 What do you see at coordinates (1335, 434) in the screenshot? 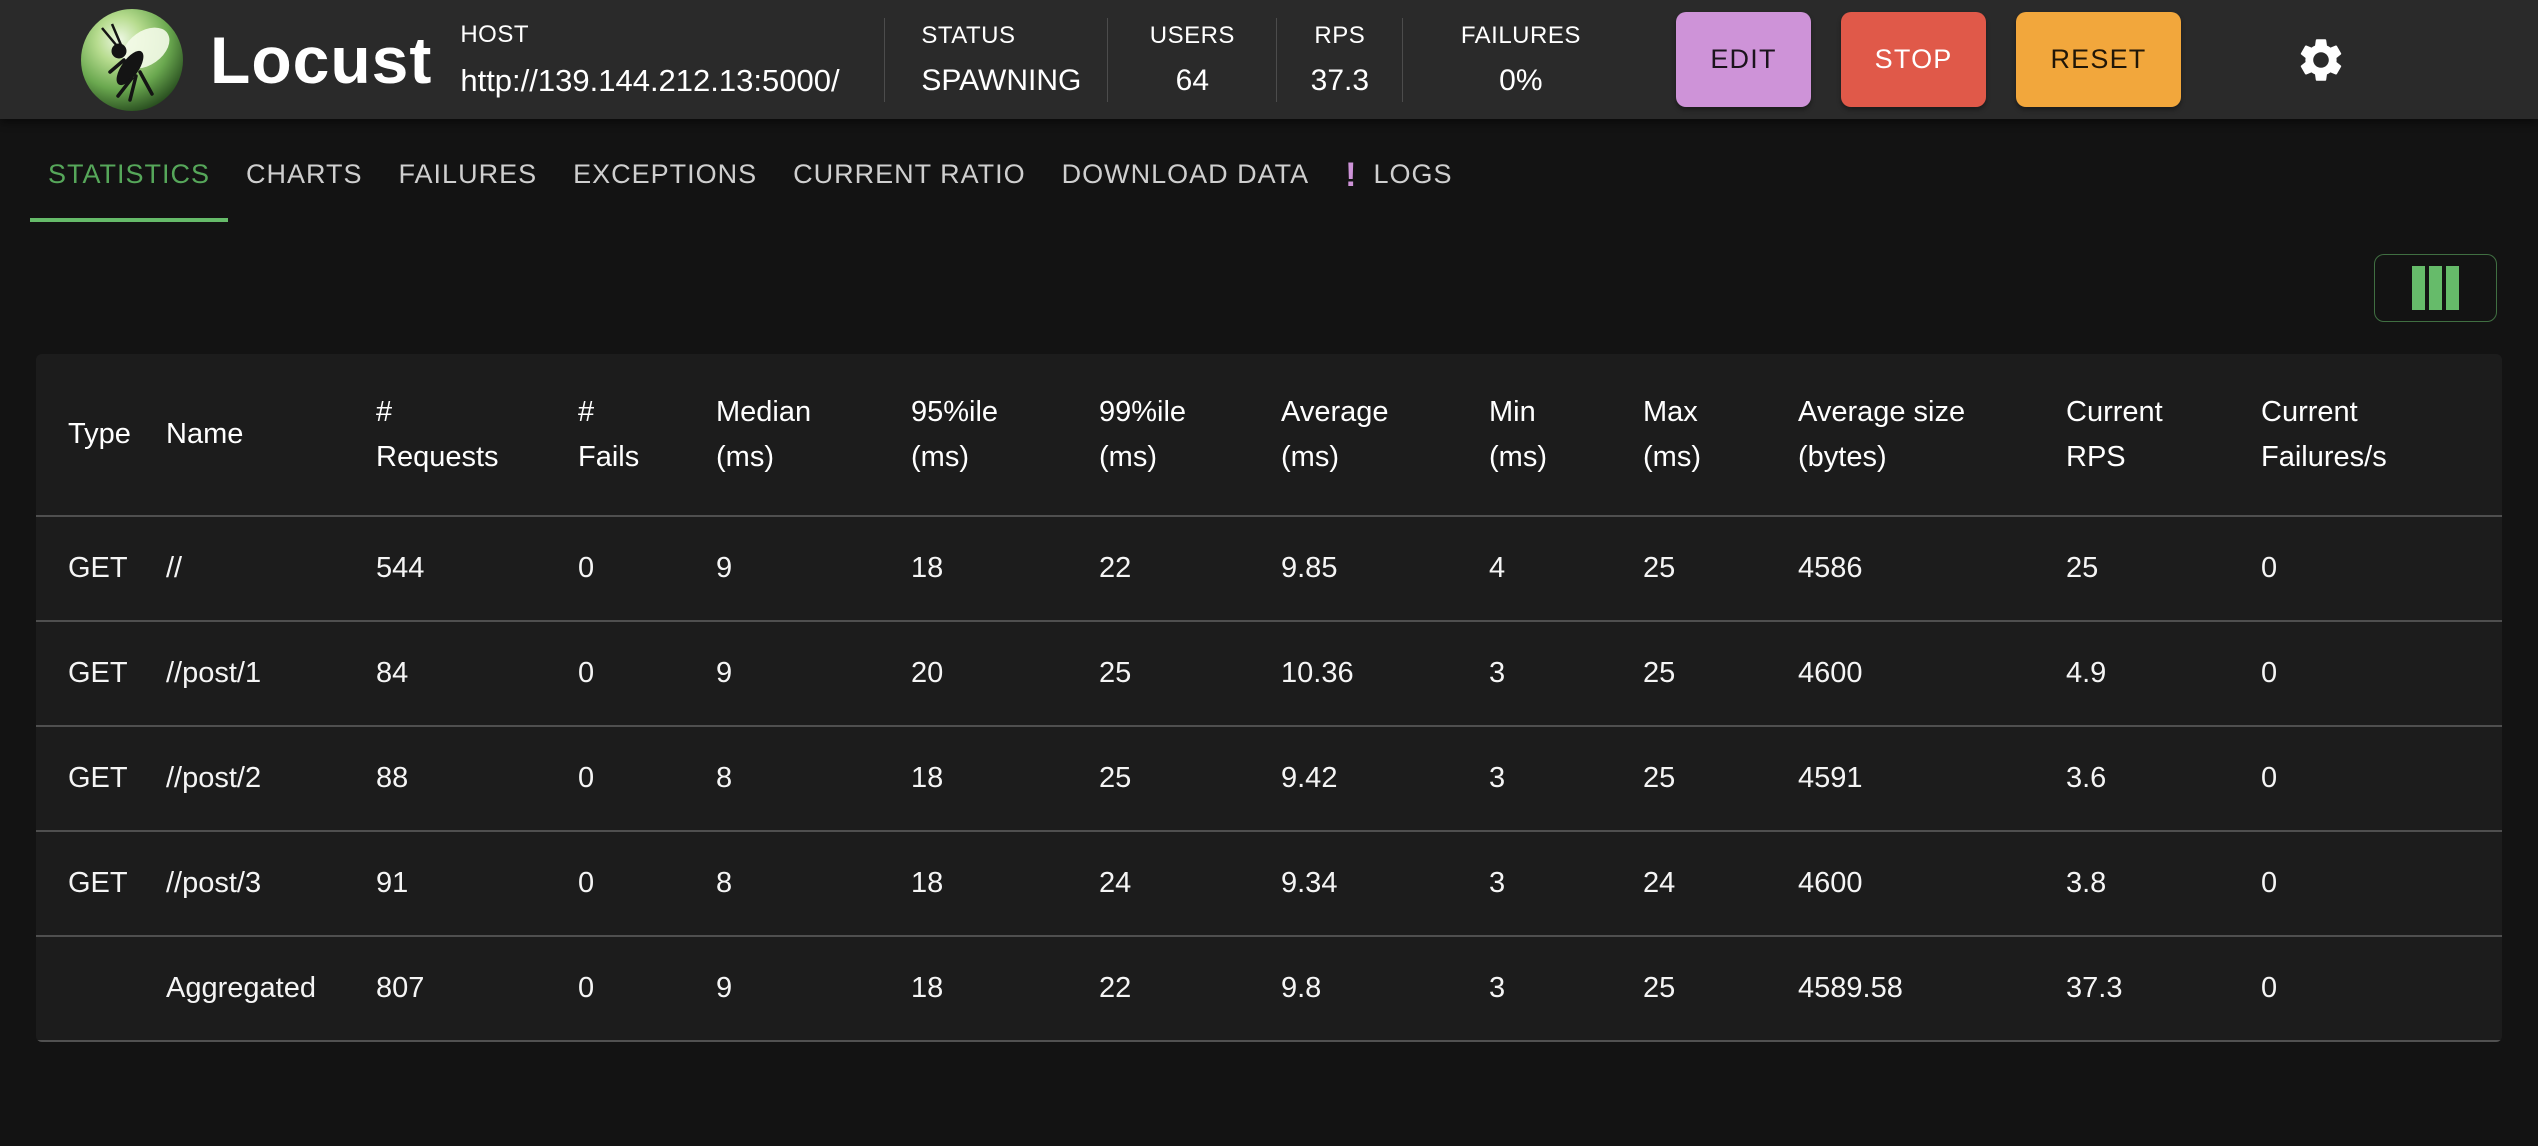
I see `column-header-average-ms: Average (ms)` at bounding box center [1335, 434].